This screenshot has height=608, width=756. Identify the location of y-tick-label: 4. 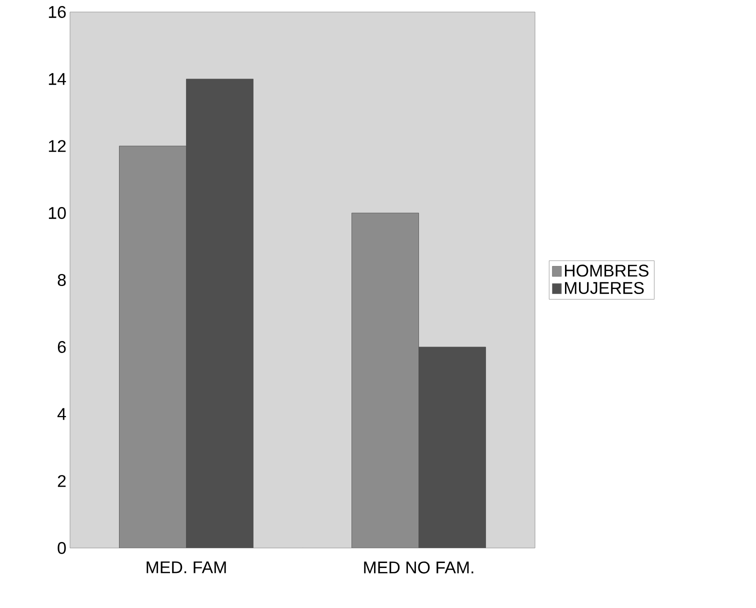
(61, 414).